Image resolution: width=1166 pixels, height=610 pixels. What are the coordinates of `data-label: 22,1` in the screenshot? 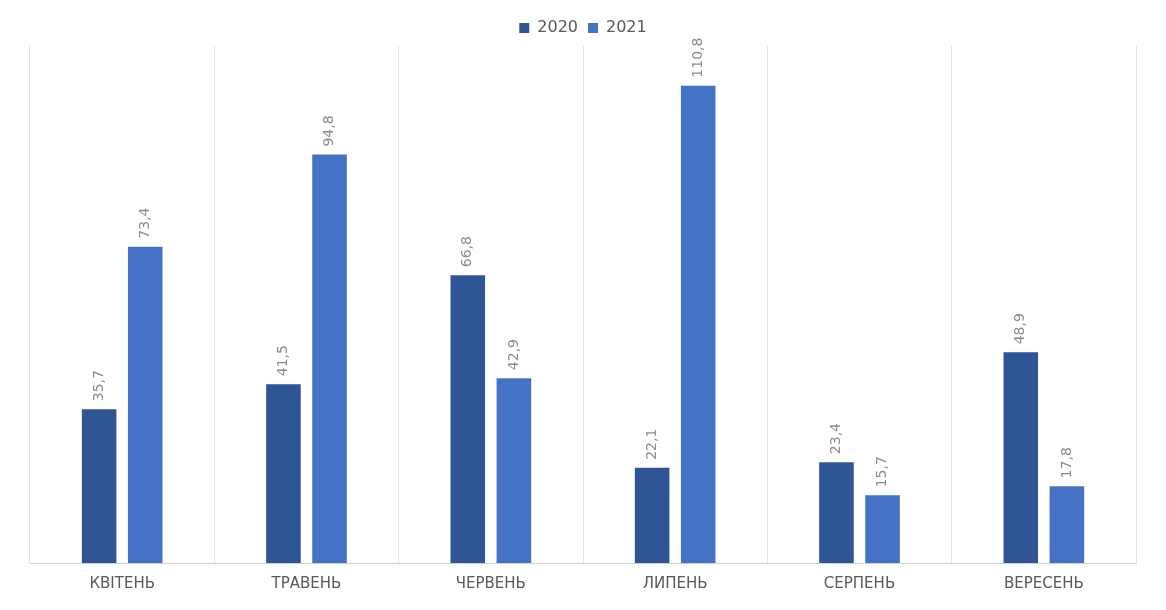 It's located at (650, 444).